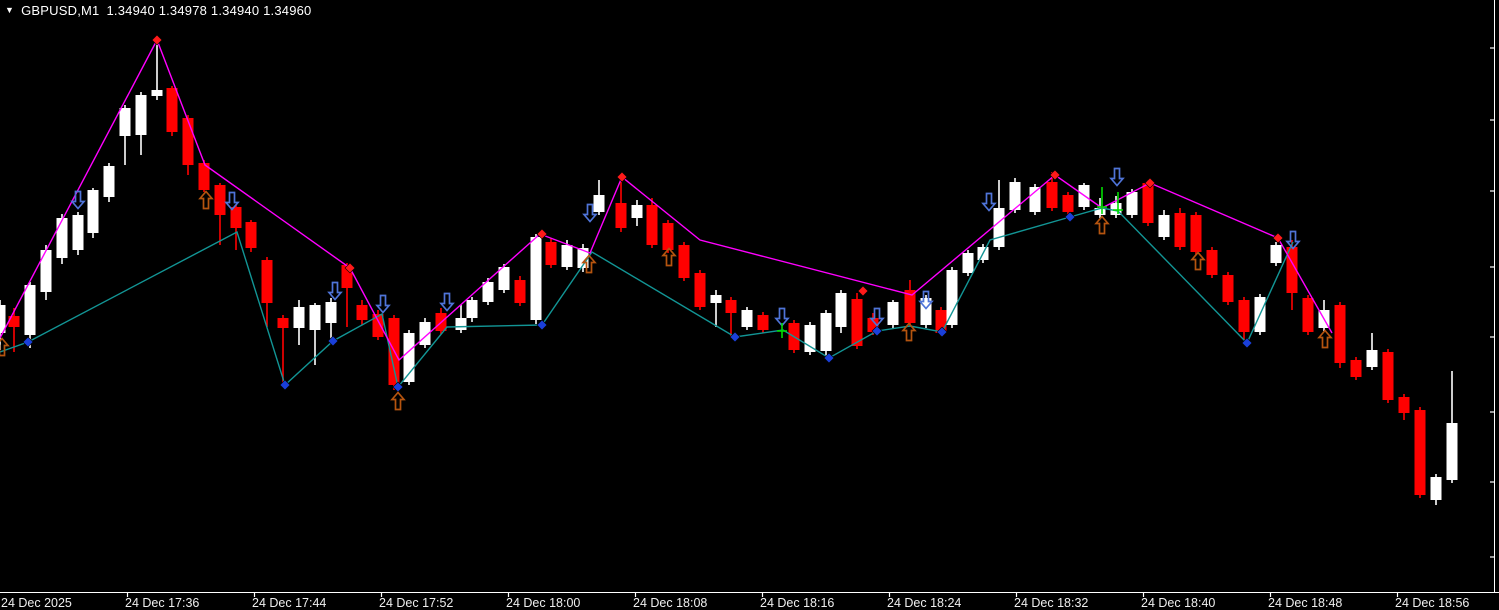 This screenshot has width=1499, height=610. What do you see at coordinates (782, 330) in the screenshot?
I see `green-cross-marker` at bounding box center [782, 330].